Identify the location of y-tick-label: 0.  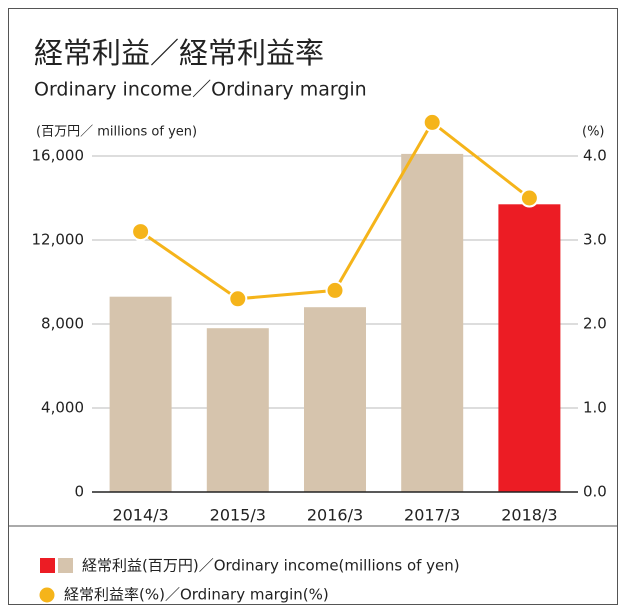
(79, 492).